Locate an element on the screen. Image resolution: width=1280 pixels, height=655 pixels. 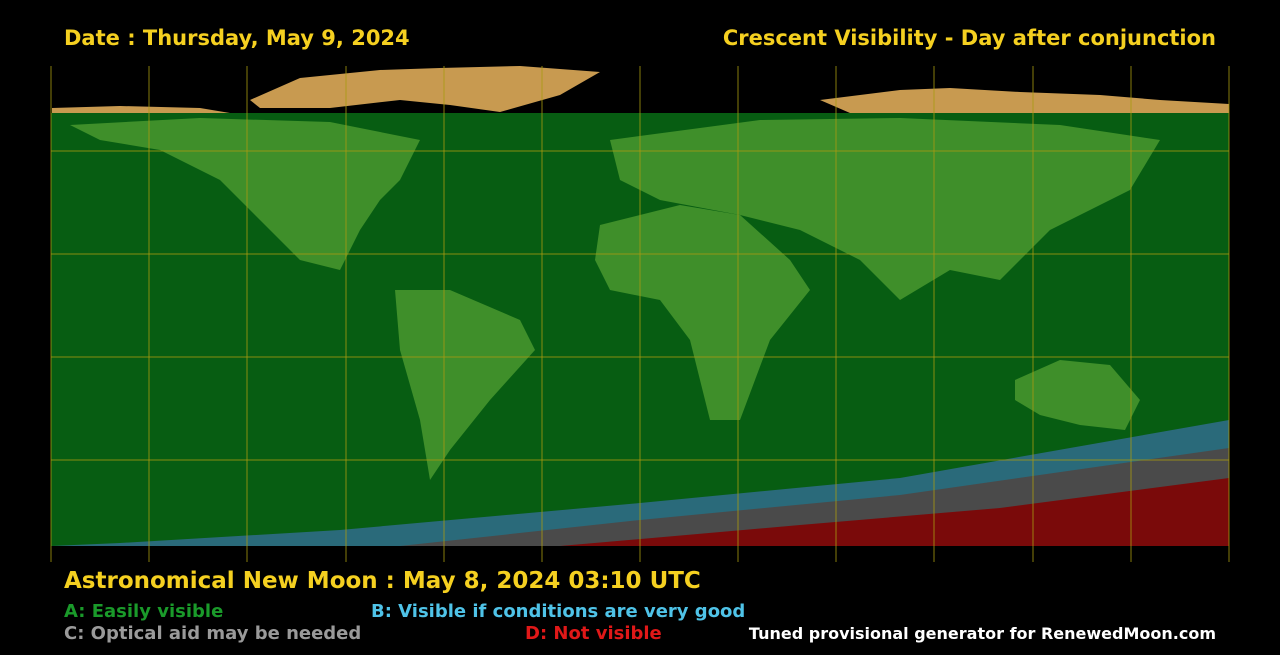
africa is located at coordinates (702, 312).